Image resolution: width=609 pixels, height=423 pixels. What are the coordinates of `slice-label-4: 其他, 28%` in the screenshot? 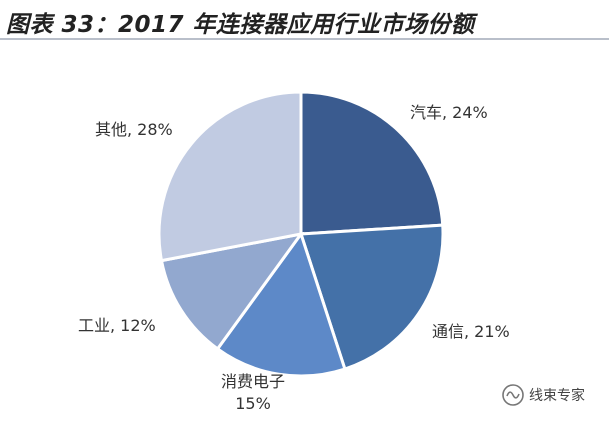 It's located at (134, 129).